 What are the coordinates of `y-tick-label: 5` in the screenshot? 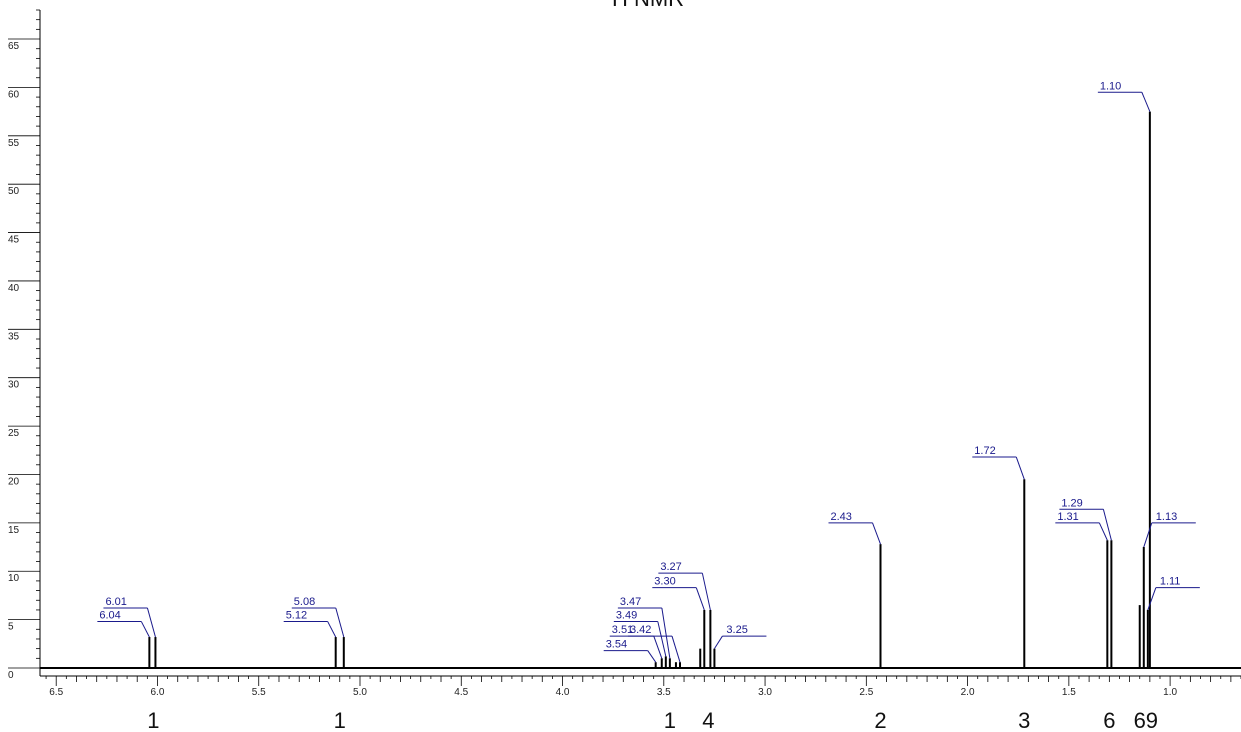 It's located at (11, 627).